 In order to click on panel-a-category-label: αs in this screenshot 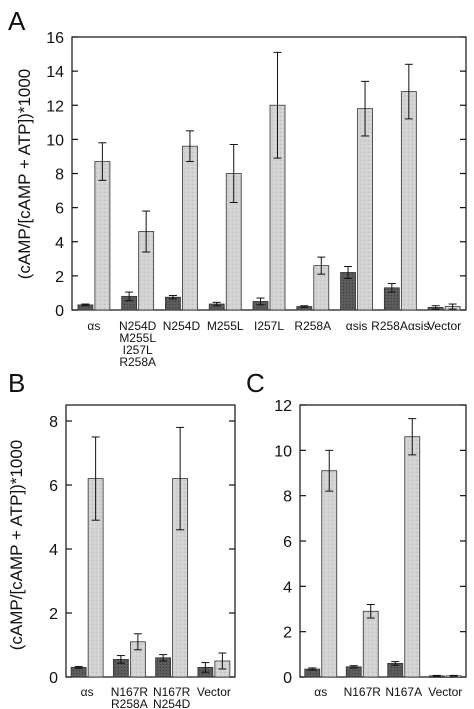, I will do `click(93, 326)`.